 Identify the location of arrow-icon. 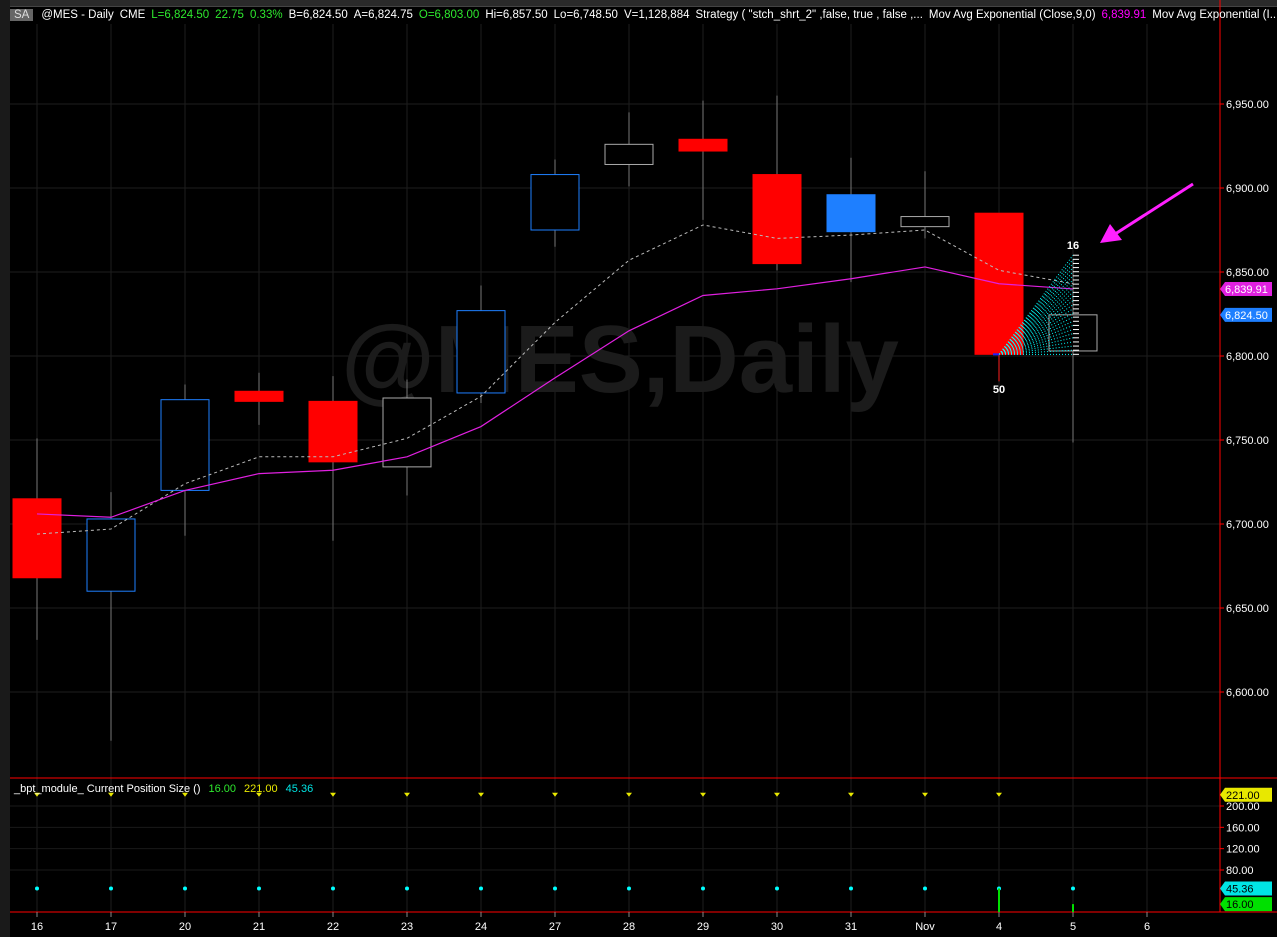
(1152, 210).